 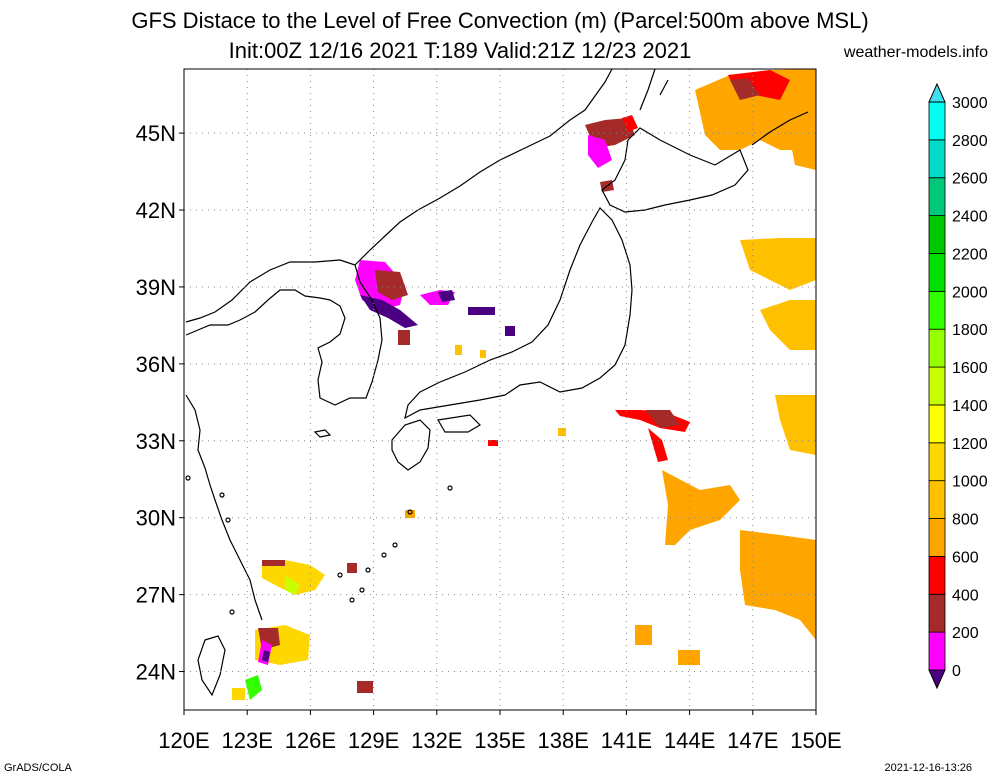 I want to click on lat-tick-label: 27N, so click(x=156, y=595).